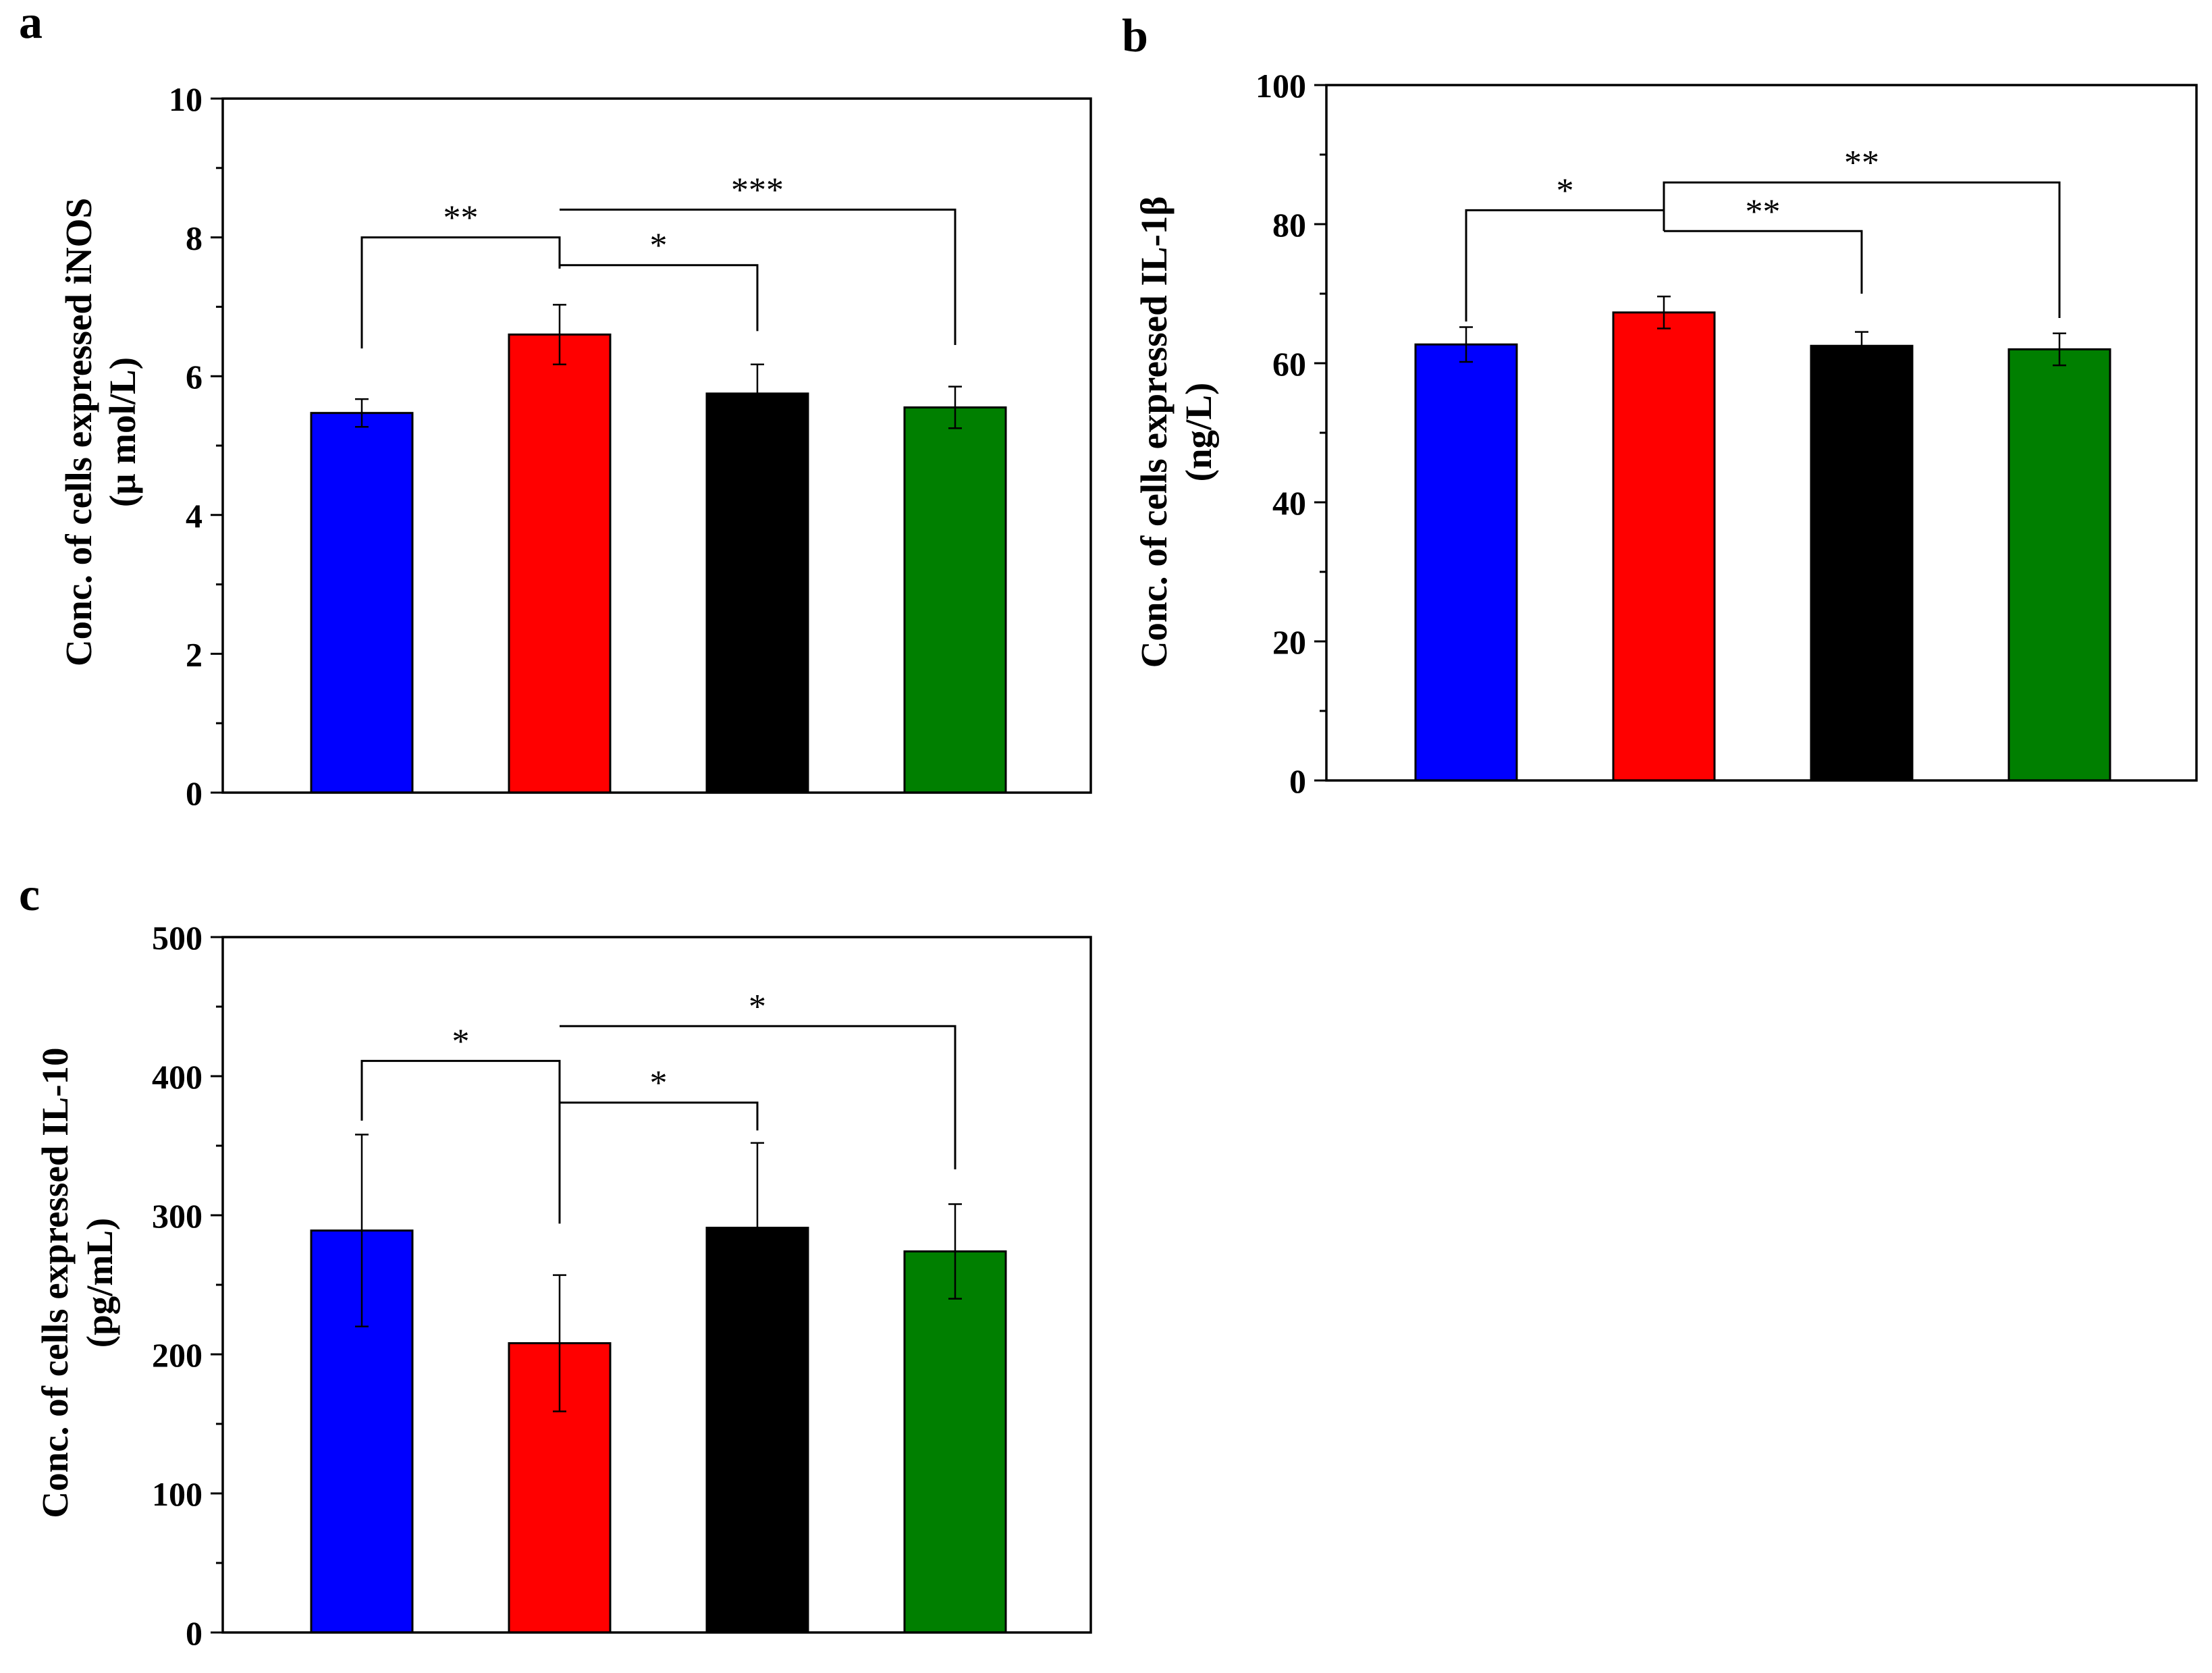 Image resolution: width=2212 pixels, height=1673 pixels. Describe the element at coordinates (178, 1494) in the screenshot. I see `chart-c-ytick-label: 100` at that location.